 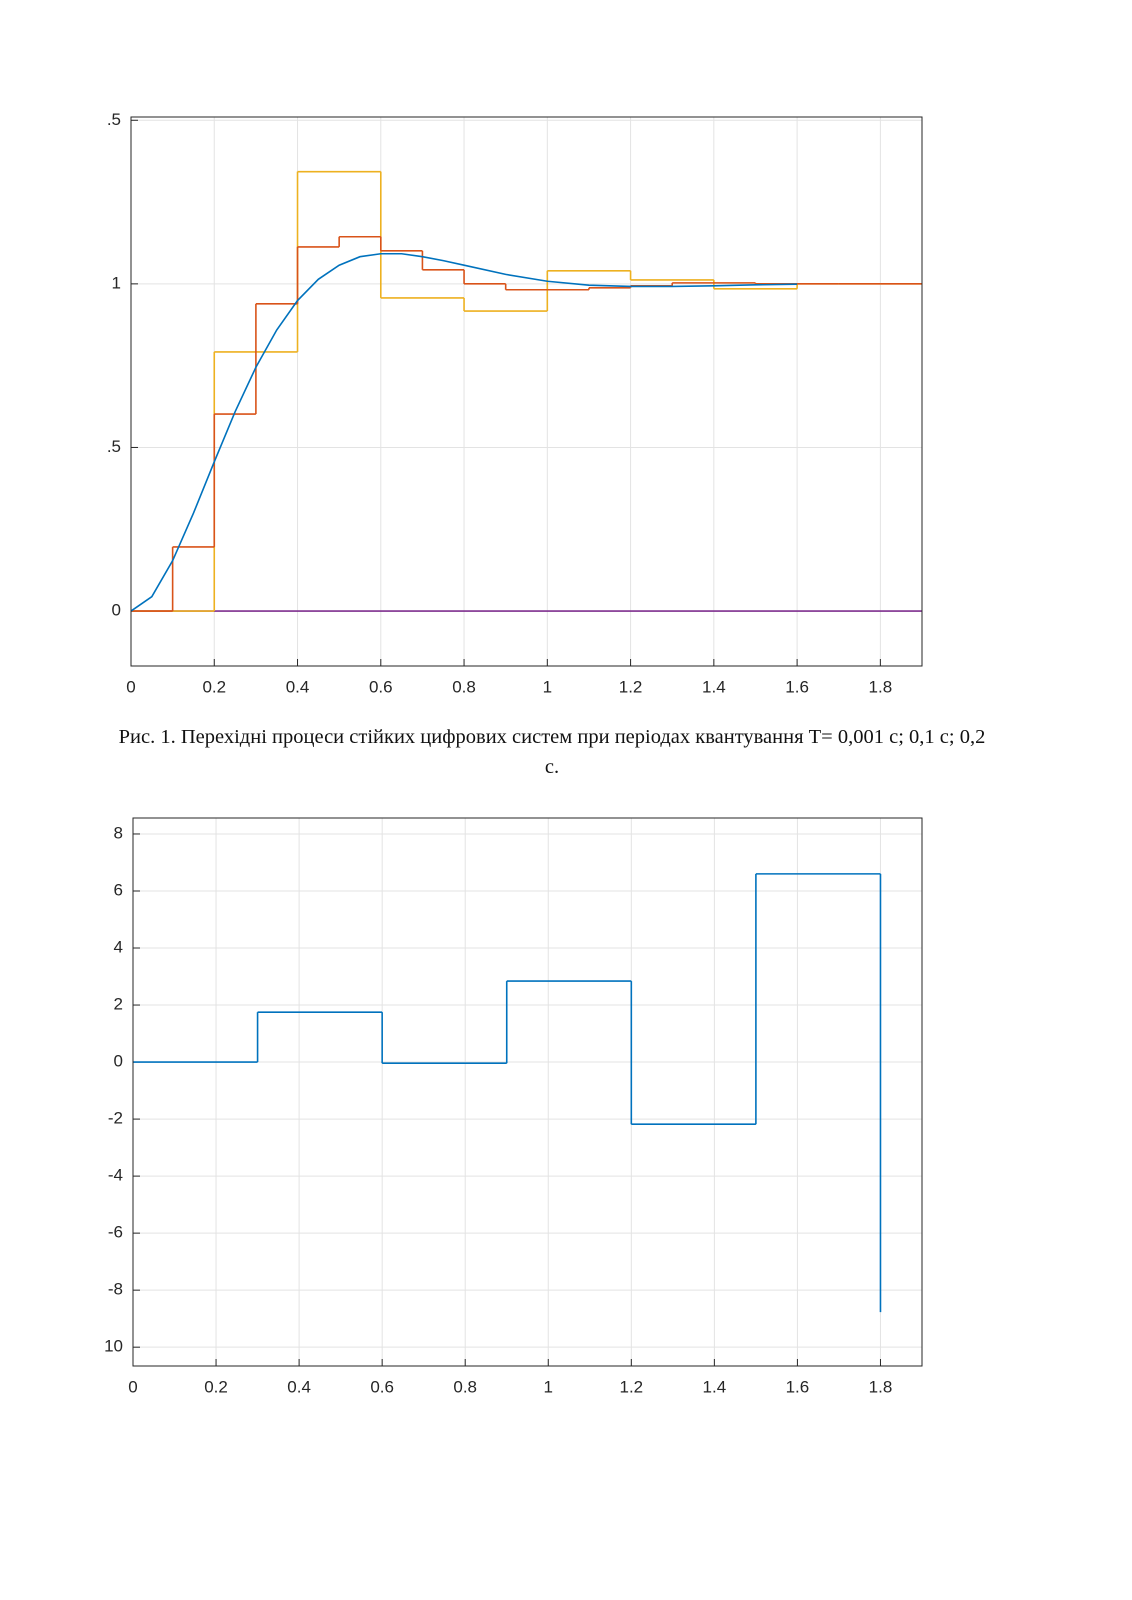 I want to click on line-series, so click(x=464, y=432).